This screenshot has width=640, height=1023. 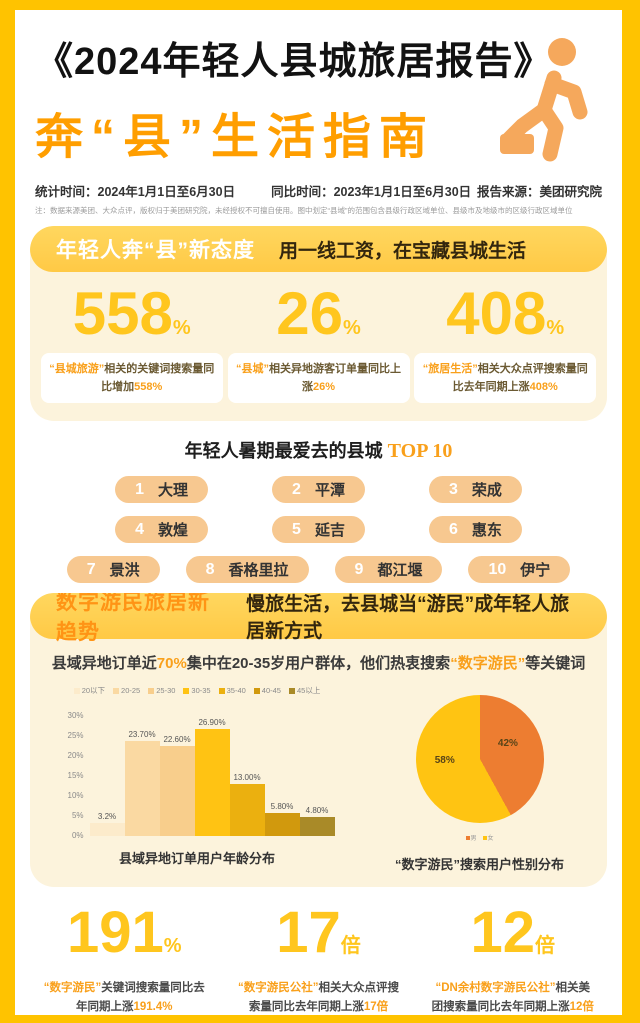 I want to click on county-name: 惠东, so click(x=486, y=531).